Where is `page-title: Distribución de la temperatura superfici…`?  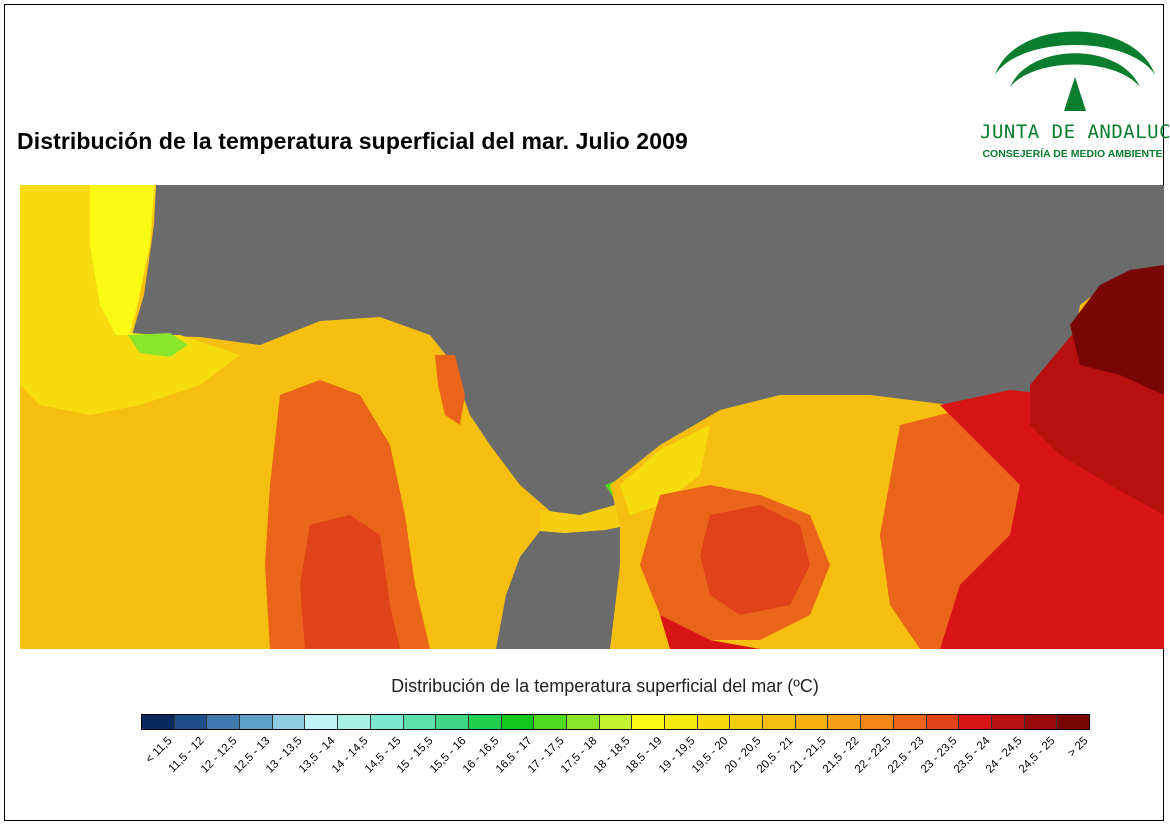
page-title: Distribución de la temperatura superfici… is located at coordinates (352, 141).